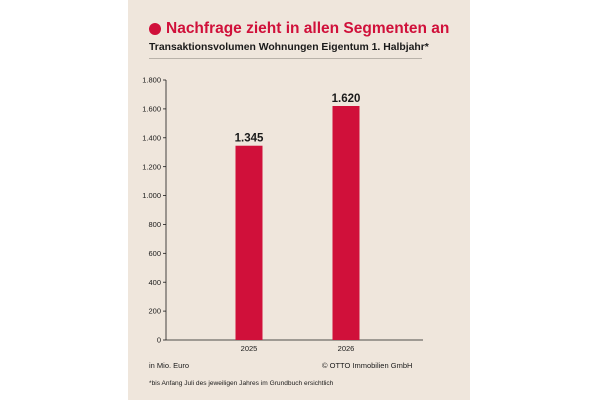 The height and width of the screenshot is (400, 600). What do you see at coordinates (169, 365) in the screenshot?
I see `unit-note: in Mio. Euro` at bounding box center [169, 365].